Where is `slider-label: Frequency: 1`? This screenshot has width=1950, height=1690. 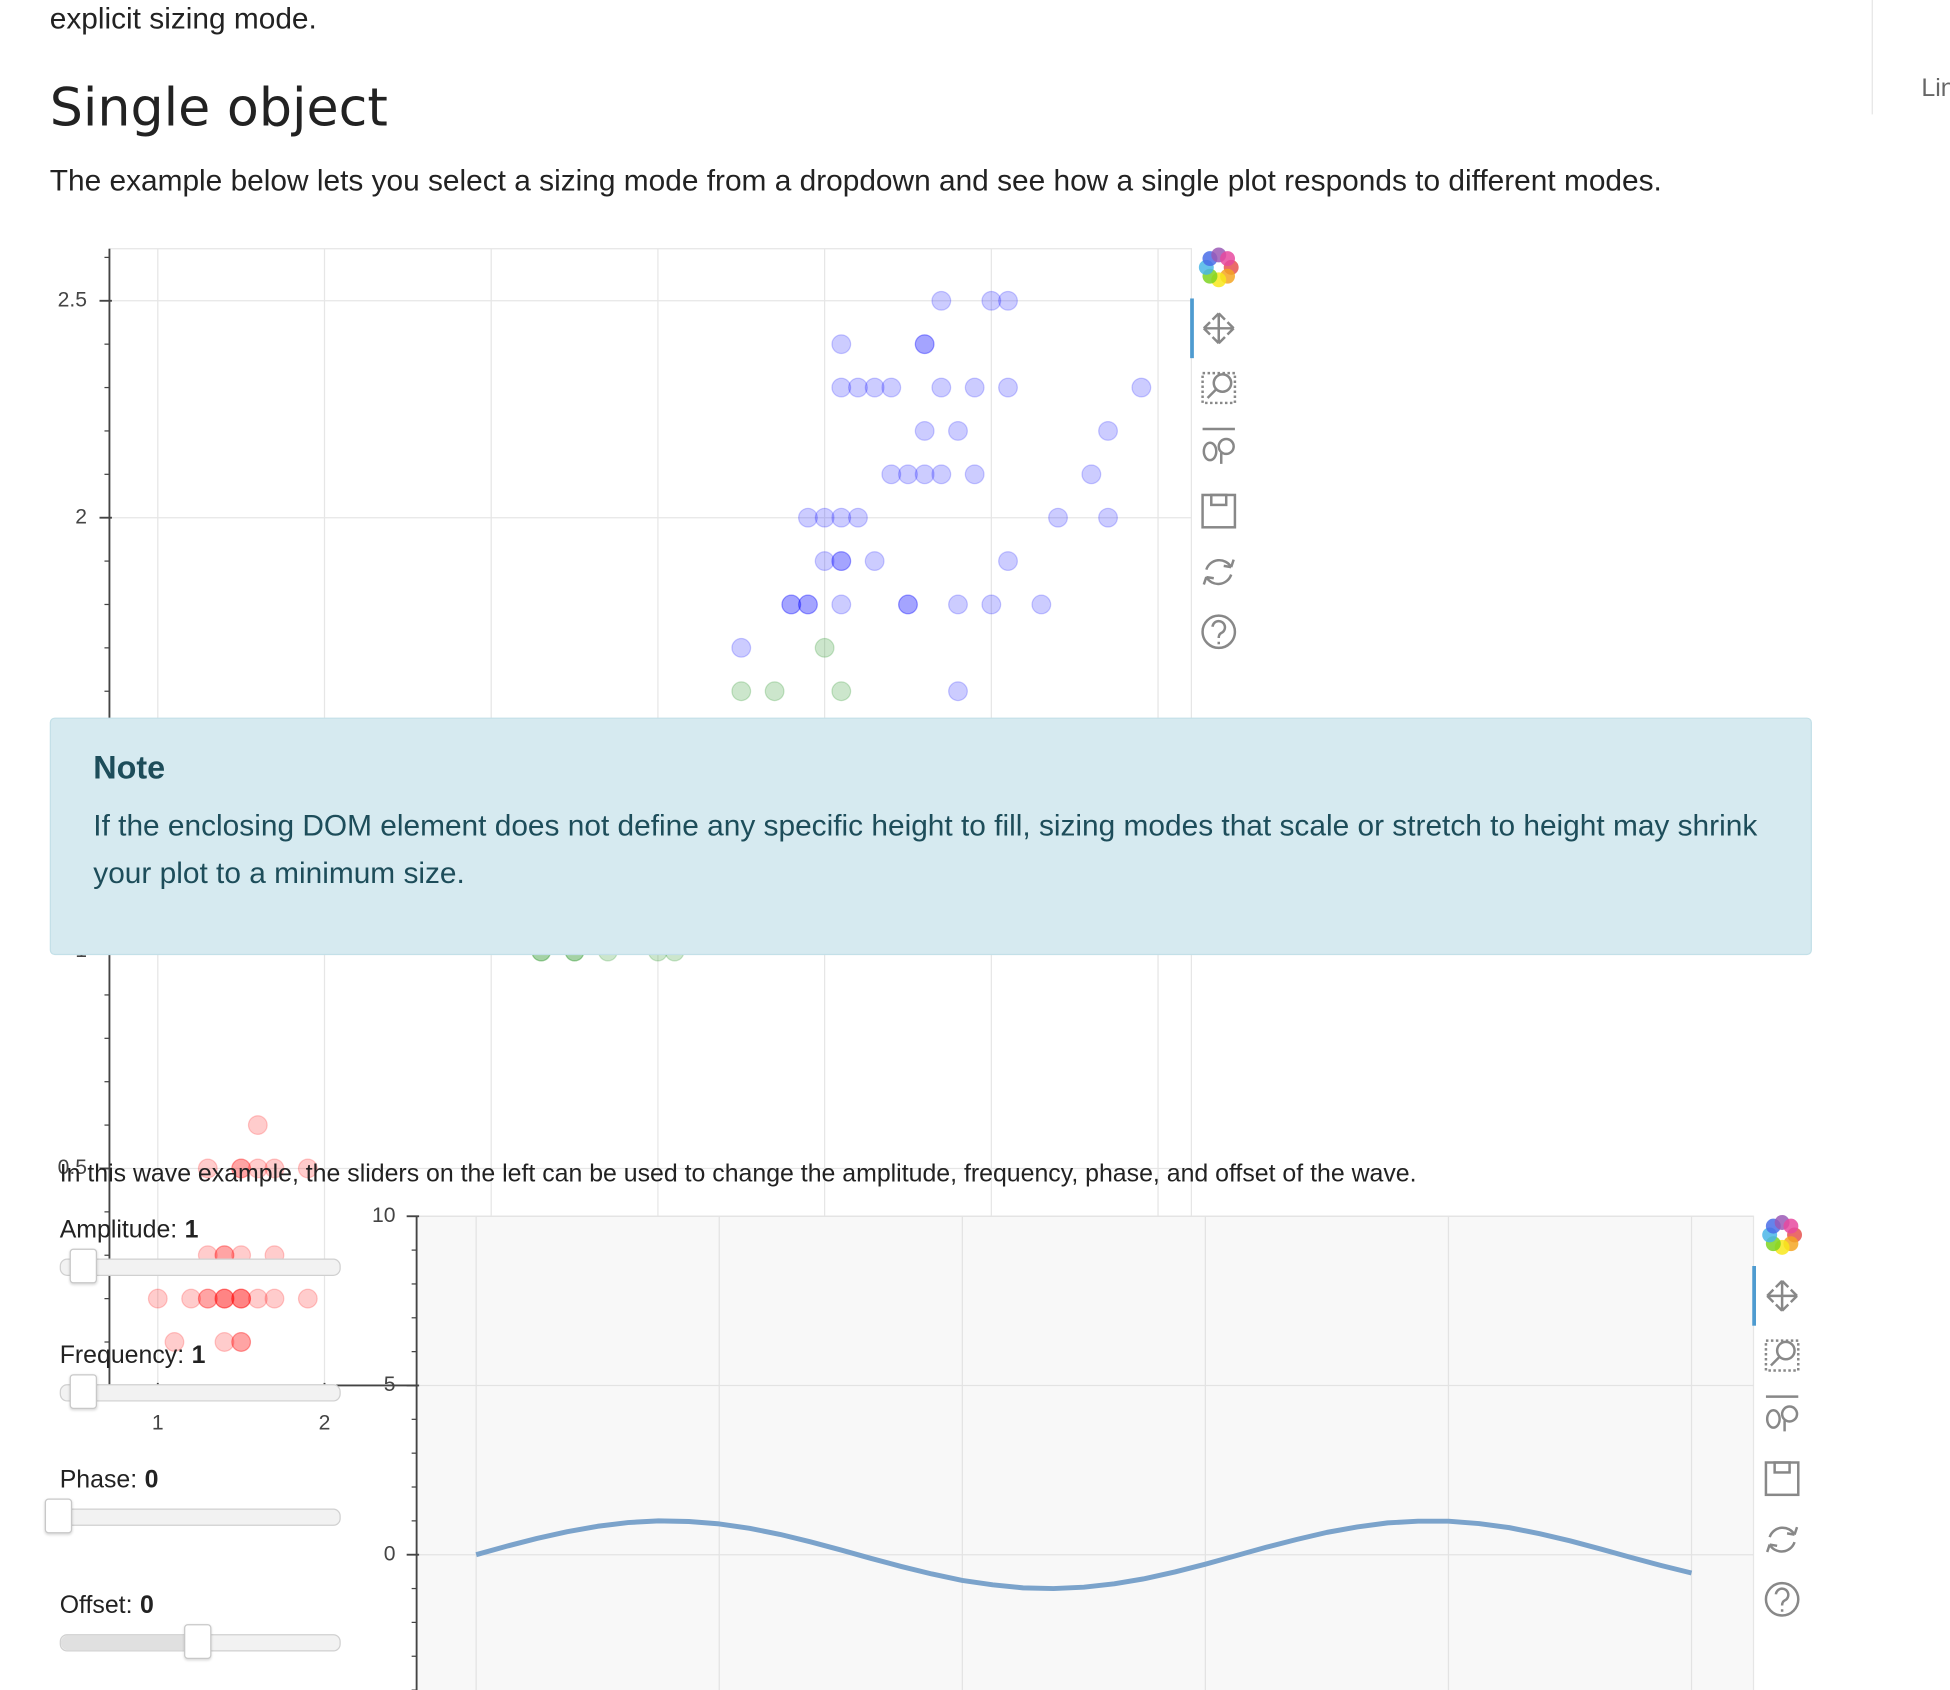 slider-label: Frequency: 1 is located at coordinates (133, 1356).